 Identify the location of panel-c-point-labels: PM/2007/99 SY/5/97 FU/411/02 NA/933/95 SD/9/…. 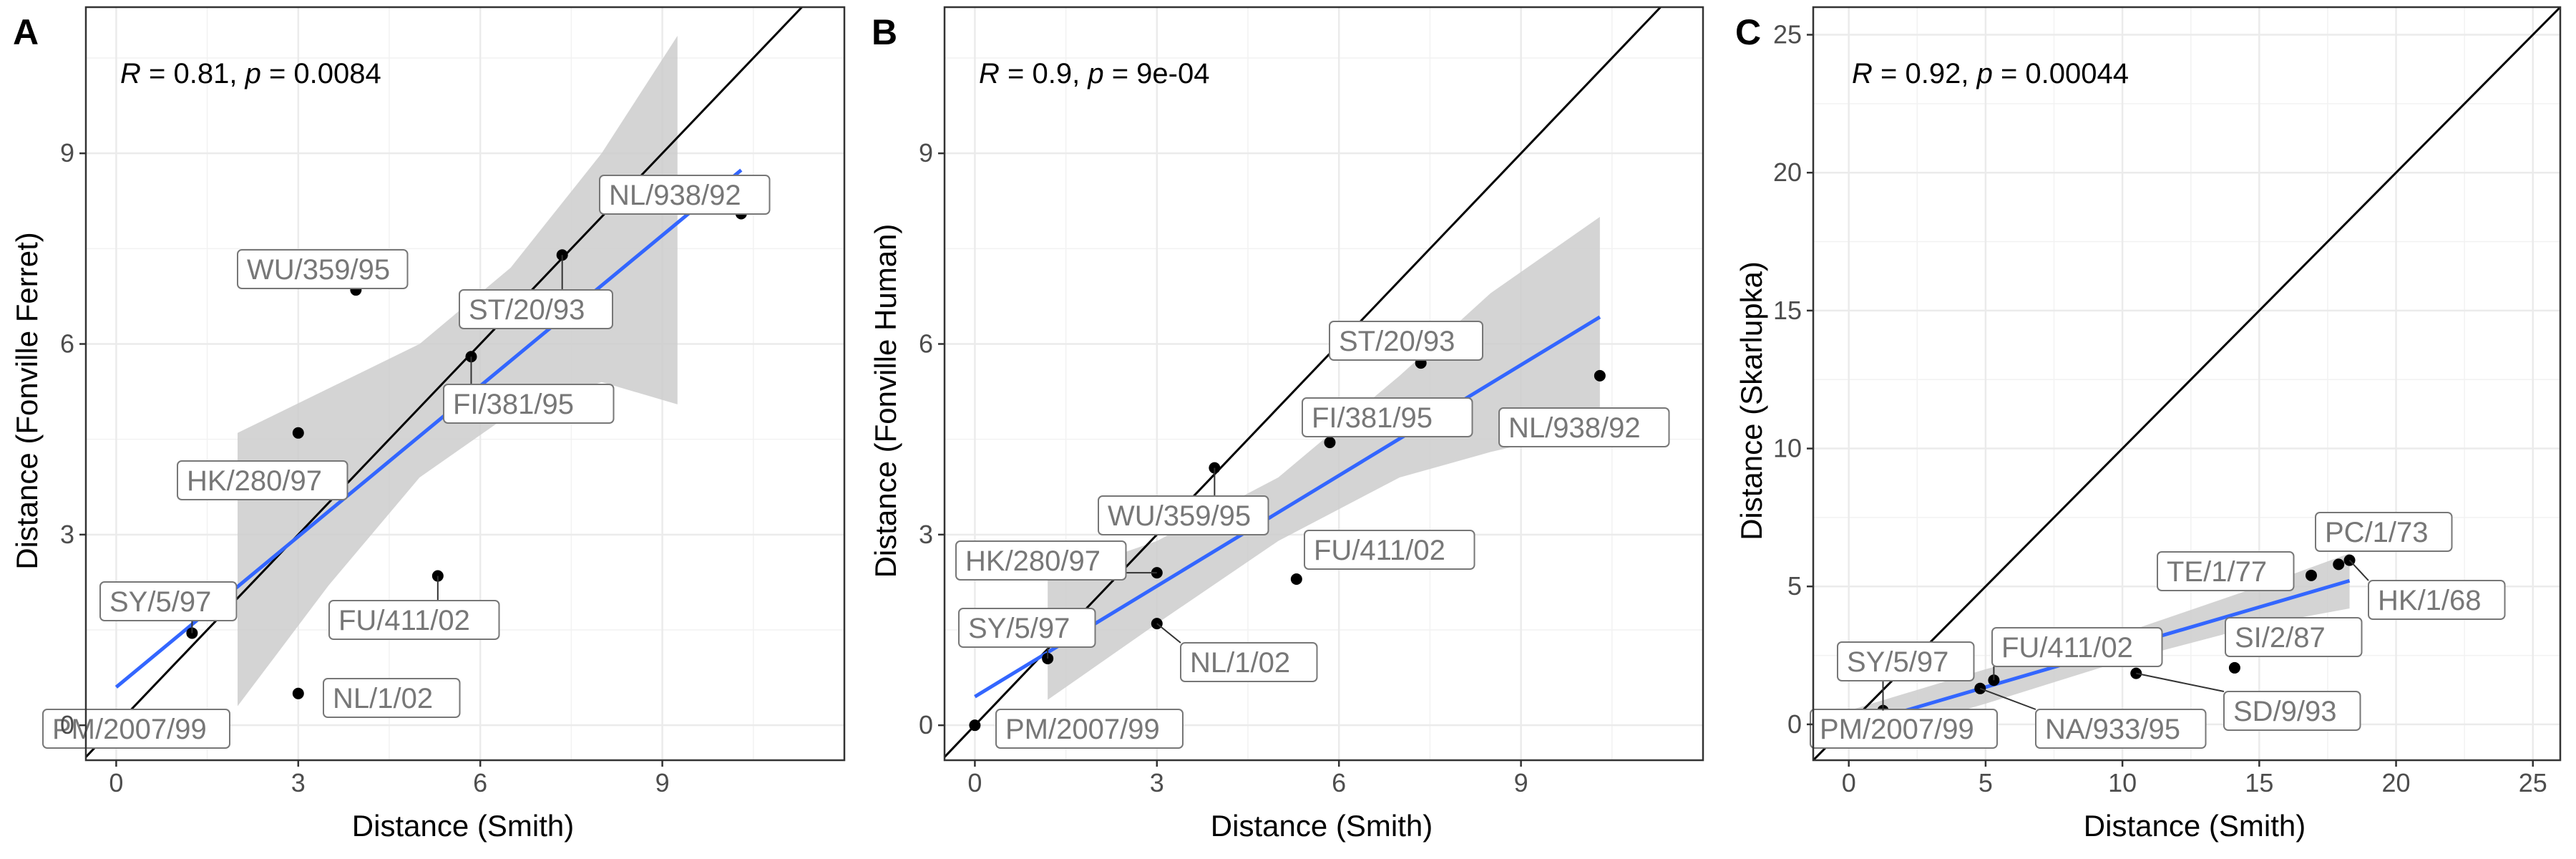
(2158, 630).